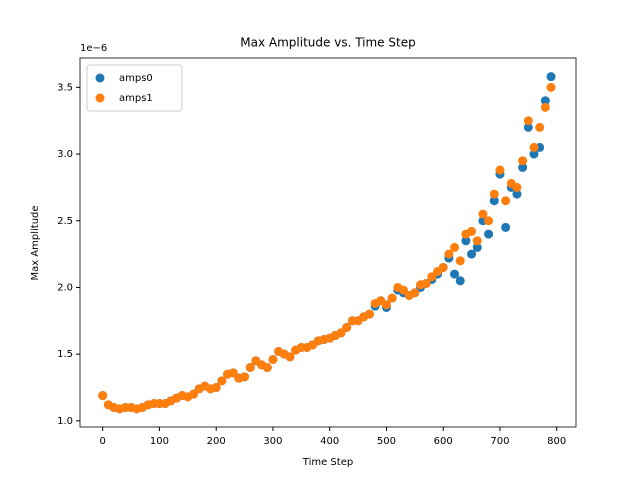 This screenshot has width=640, height=484. I want to click on chart-title: Max Amplitude vs. Time Step, so click(327, 43).